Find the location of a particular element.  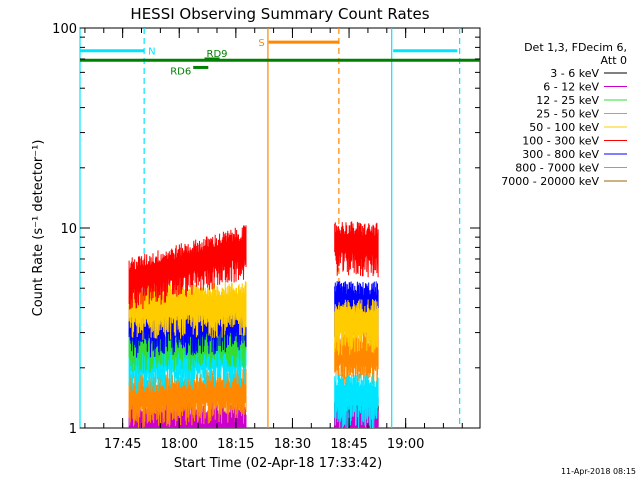

series-trace-25-50-kev is located at coordinates (356, 401).